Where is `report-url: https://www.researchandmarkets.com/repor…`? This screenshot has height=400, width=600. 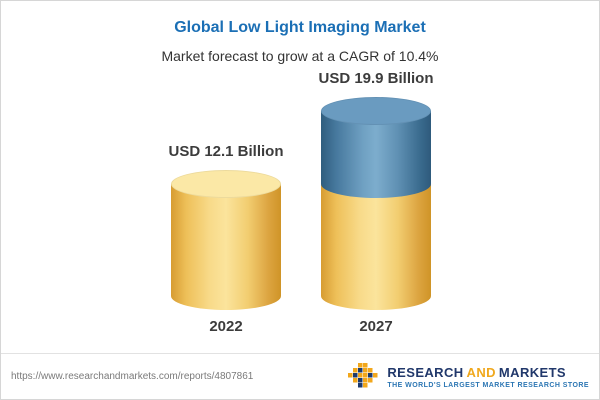
report-url: https://www.researchandmarkets.com/repor… is located at coordinates (132, 376).